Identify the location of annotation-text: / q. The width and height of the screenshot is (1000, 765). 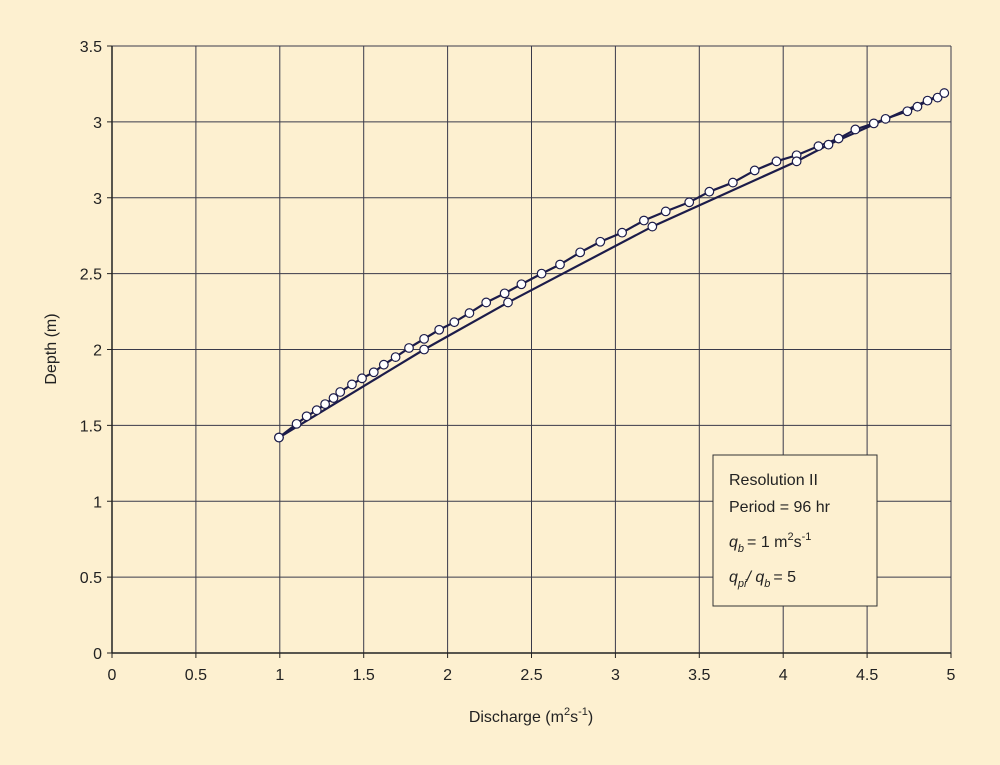
(754, 577).